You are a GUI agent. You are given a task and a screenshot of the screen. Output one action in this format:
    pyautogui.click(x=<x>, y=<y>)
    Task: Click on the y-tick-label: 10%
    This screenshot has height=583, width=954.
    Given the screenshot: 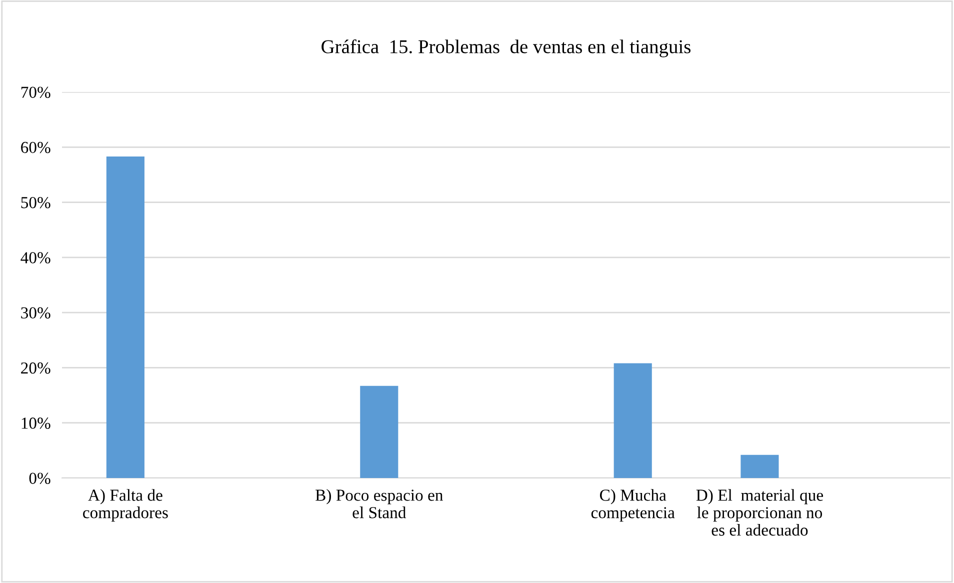 What is the action you would take?
    pyautogui.click(x=36, y=423)
    